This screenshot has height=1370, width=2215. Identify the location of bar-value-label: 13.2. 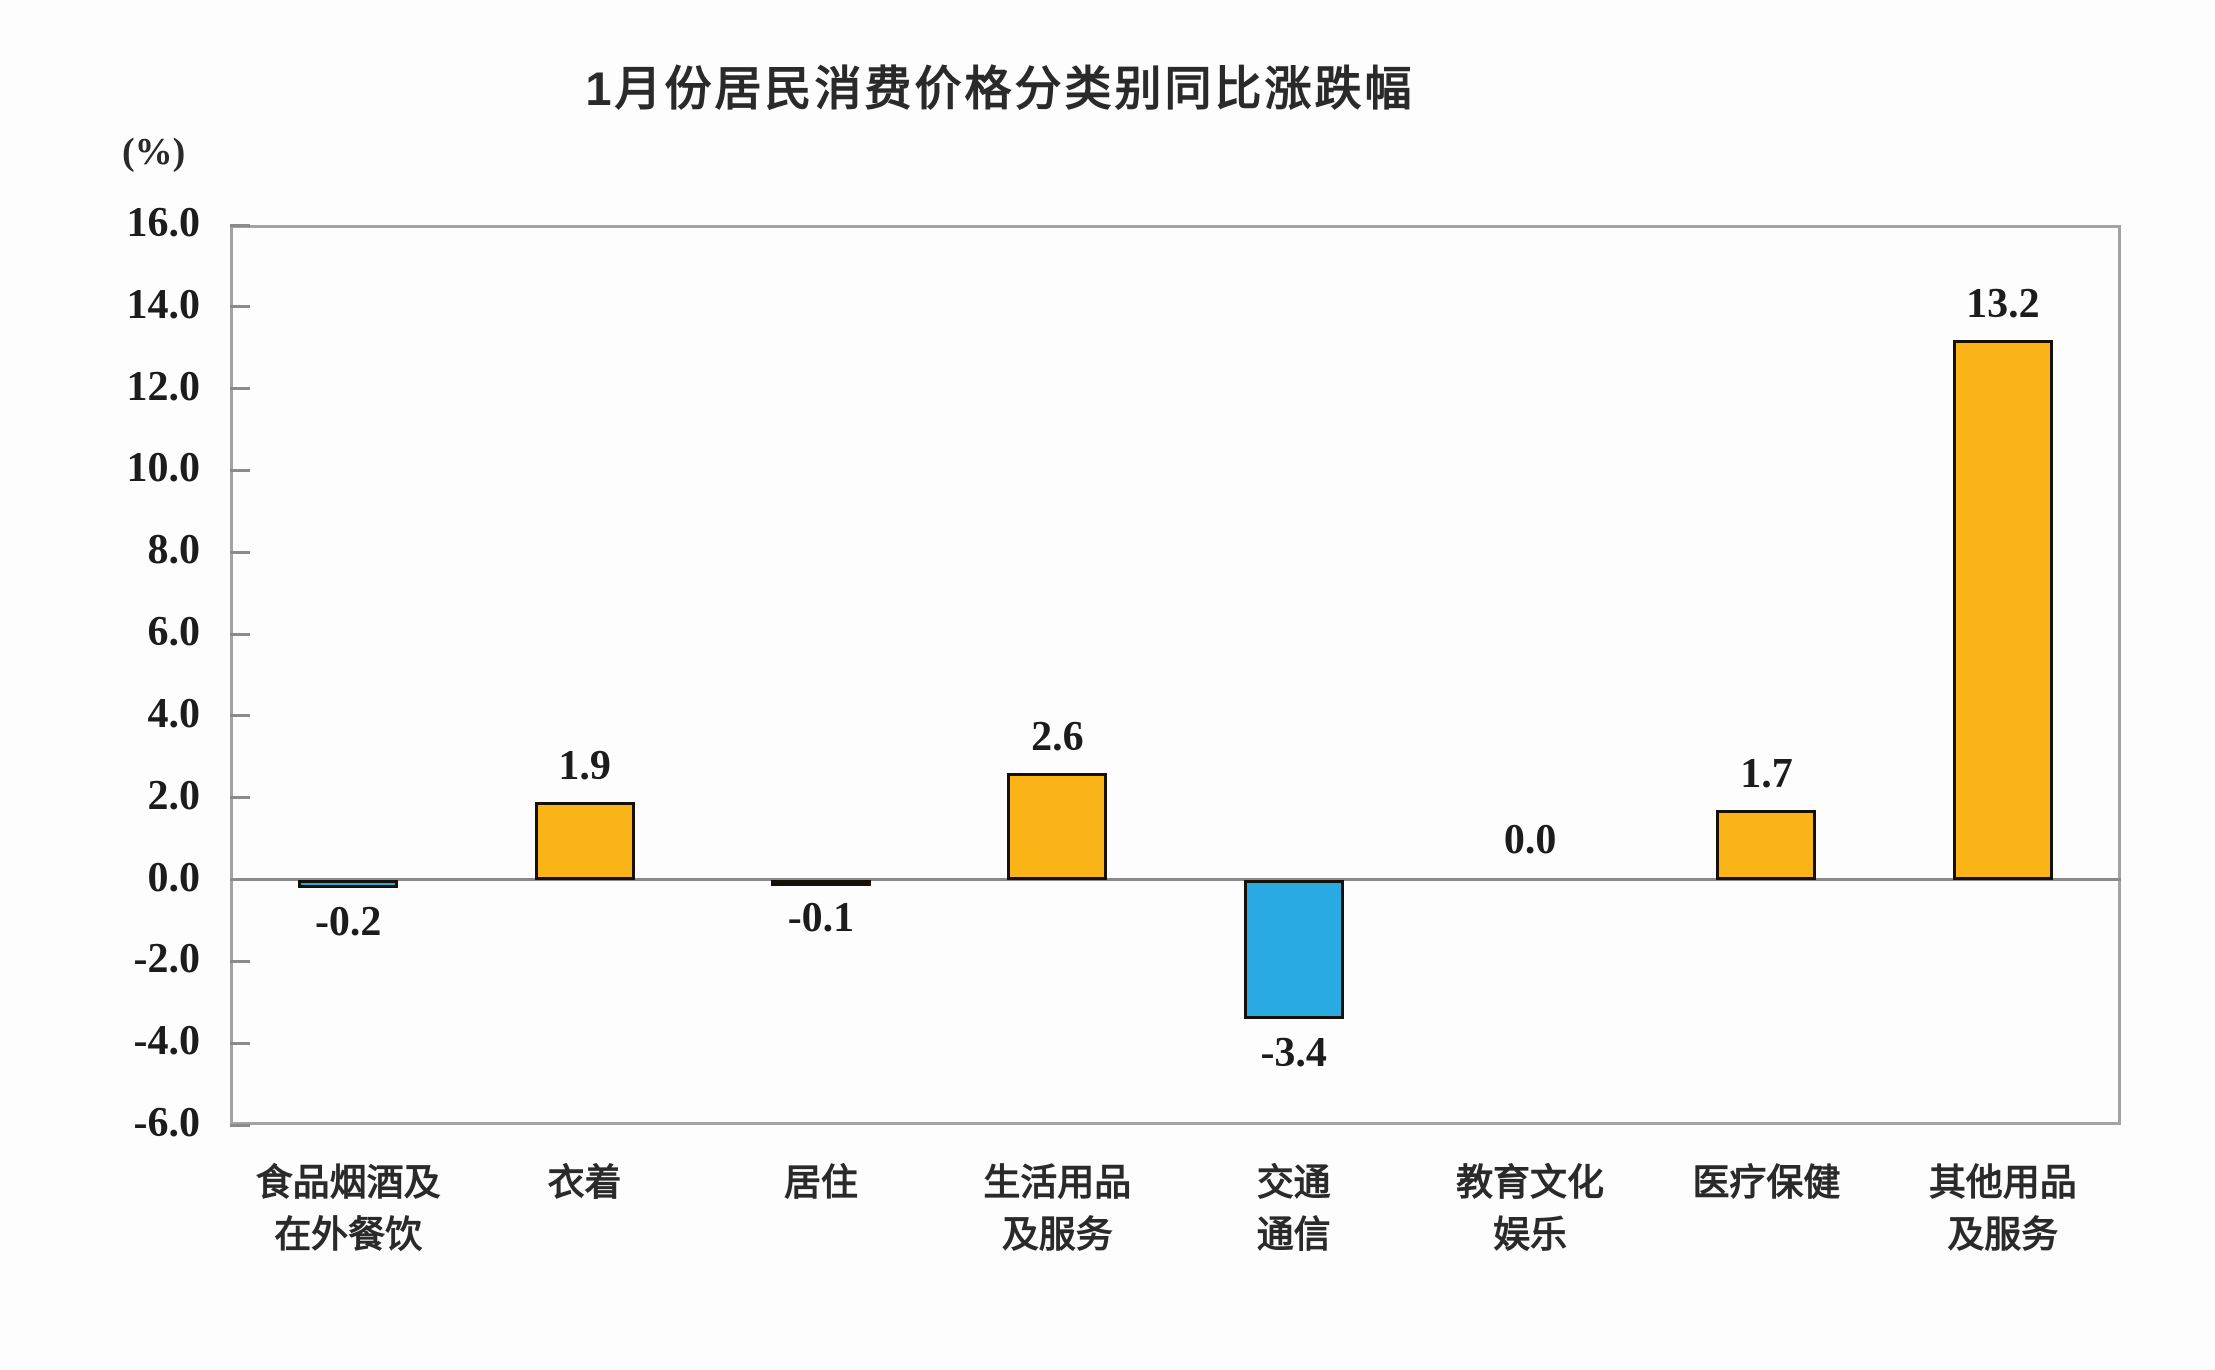
(2003, 303).